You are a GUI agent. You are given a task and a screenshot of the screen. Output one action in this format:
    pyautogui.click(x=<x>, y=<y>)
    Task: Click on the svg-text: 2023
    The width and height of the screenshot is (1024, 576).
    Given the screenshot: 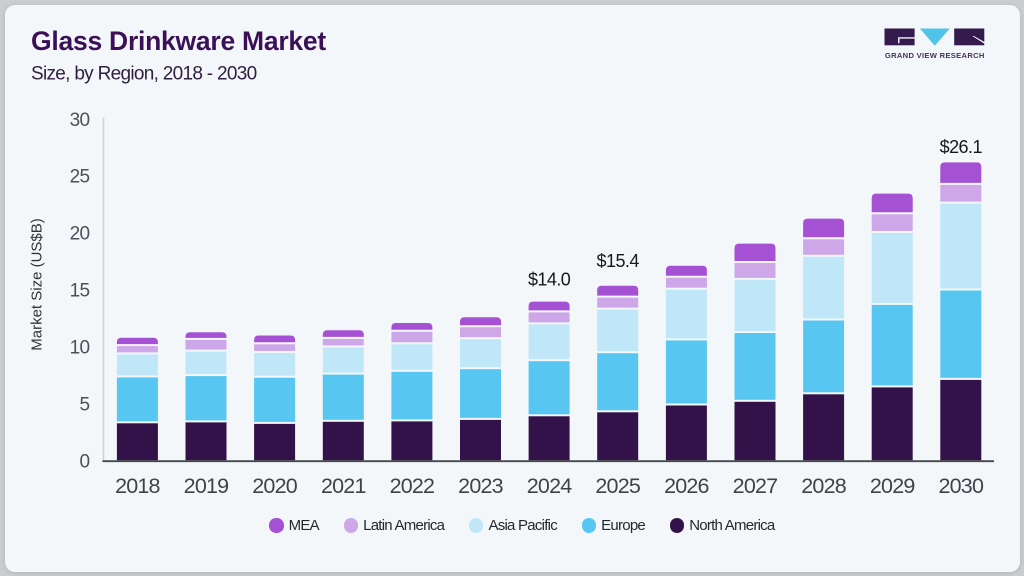 What is the action you would take?
    pyautogui.click(x=480, y=486)
    